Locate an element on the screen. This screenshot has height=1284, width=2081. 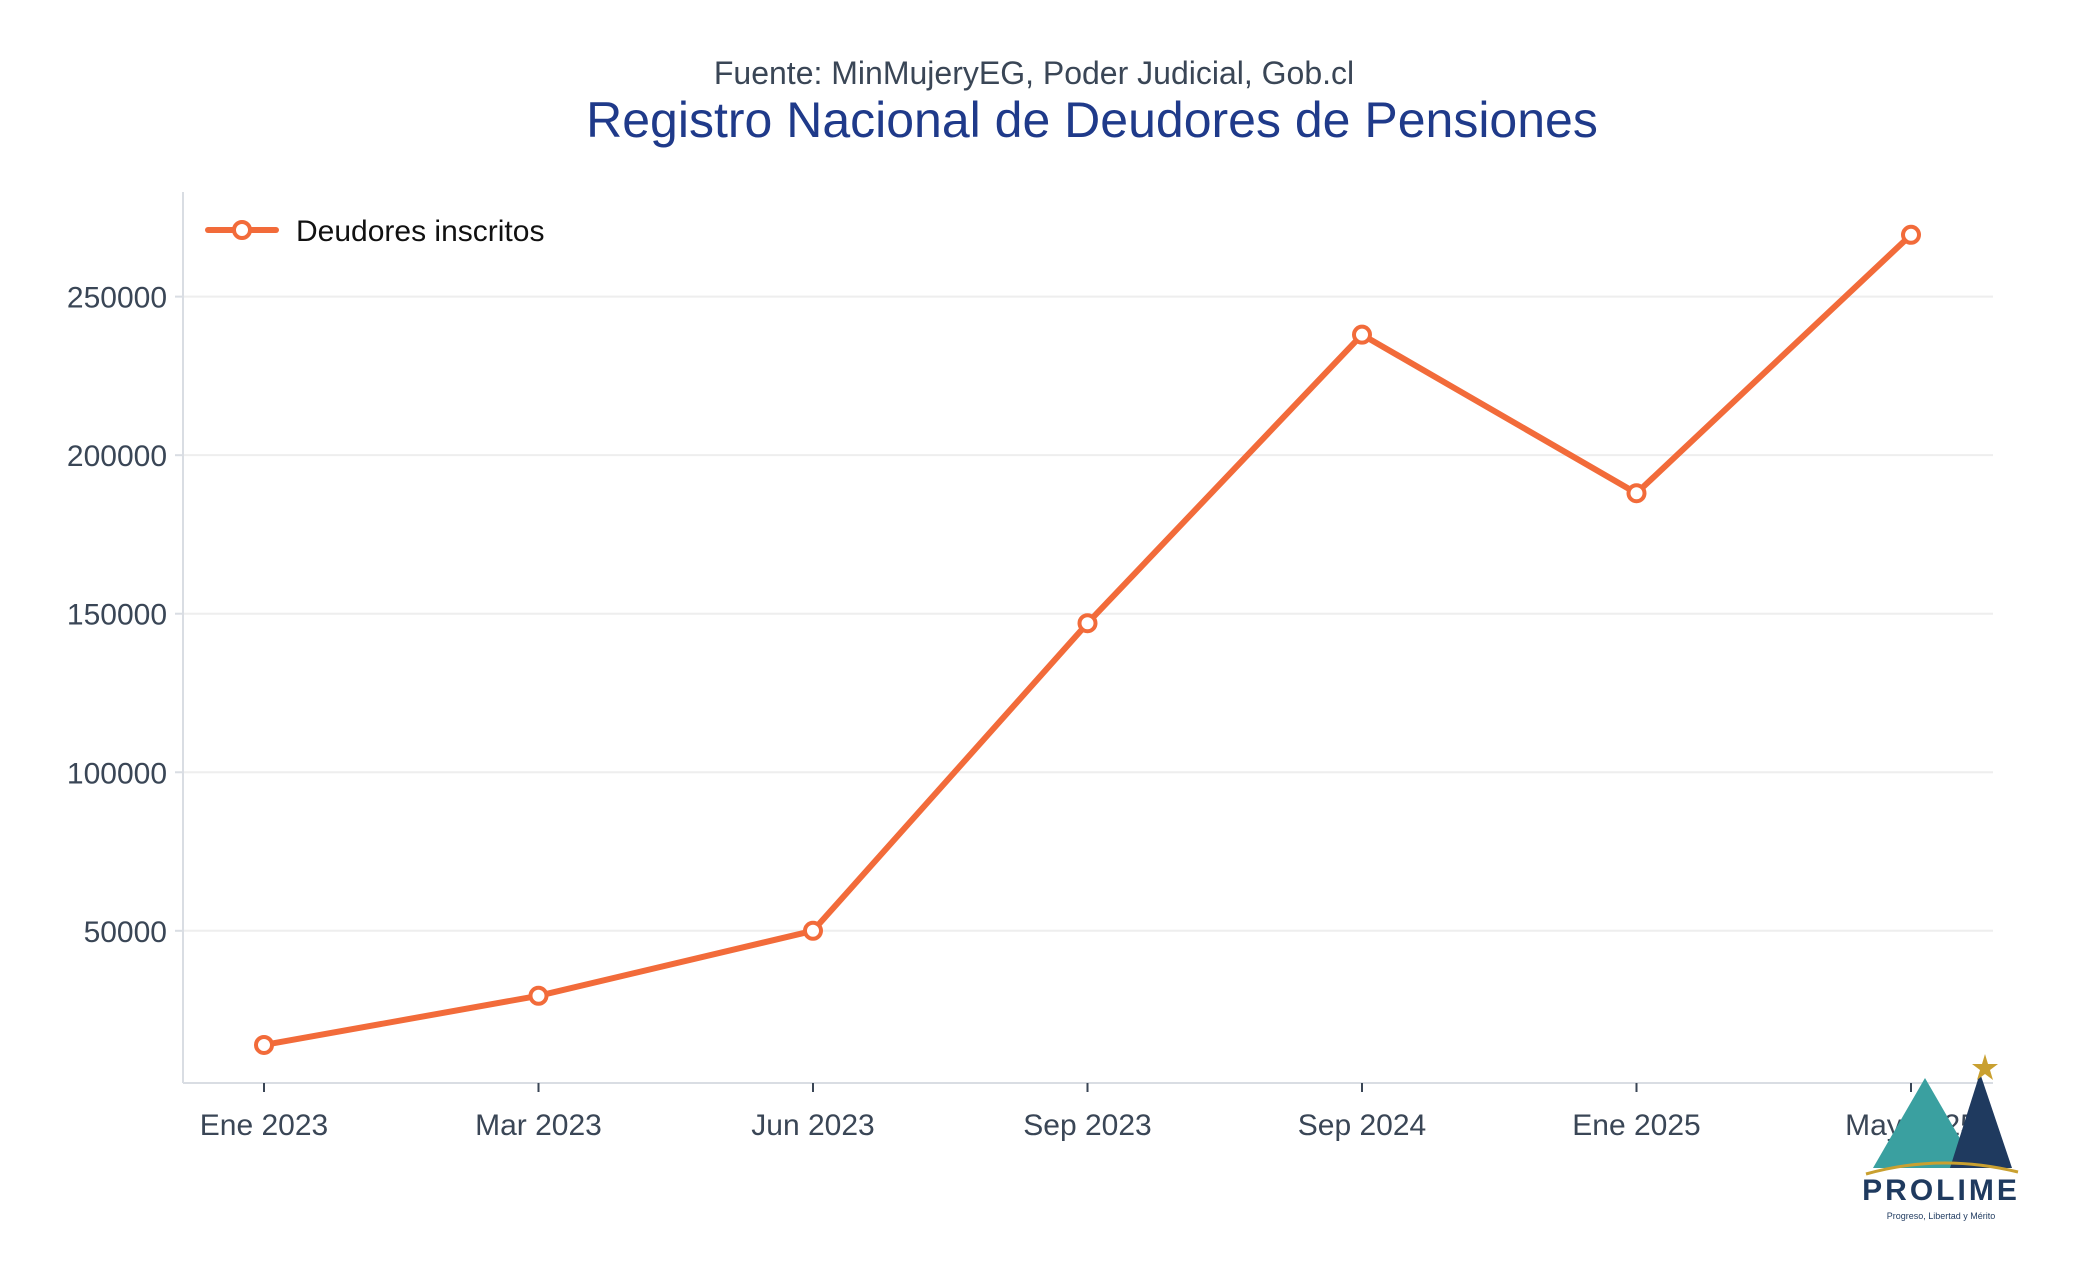
prolime-logo: PROLIME Progreso, Libertad y Mérito is located at coordinates (1941, 1137).